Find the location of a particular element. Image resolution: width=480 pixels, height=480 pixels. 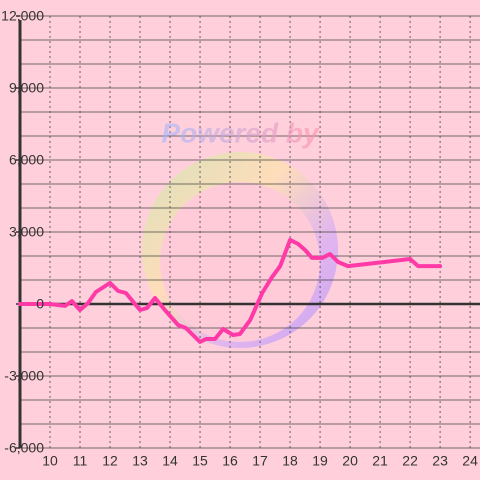

y-tick-label: 0 is located at coordinates (40, 304).